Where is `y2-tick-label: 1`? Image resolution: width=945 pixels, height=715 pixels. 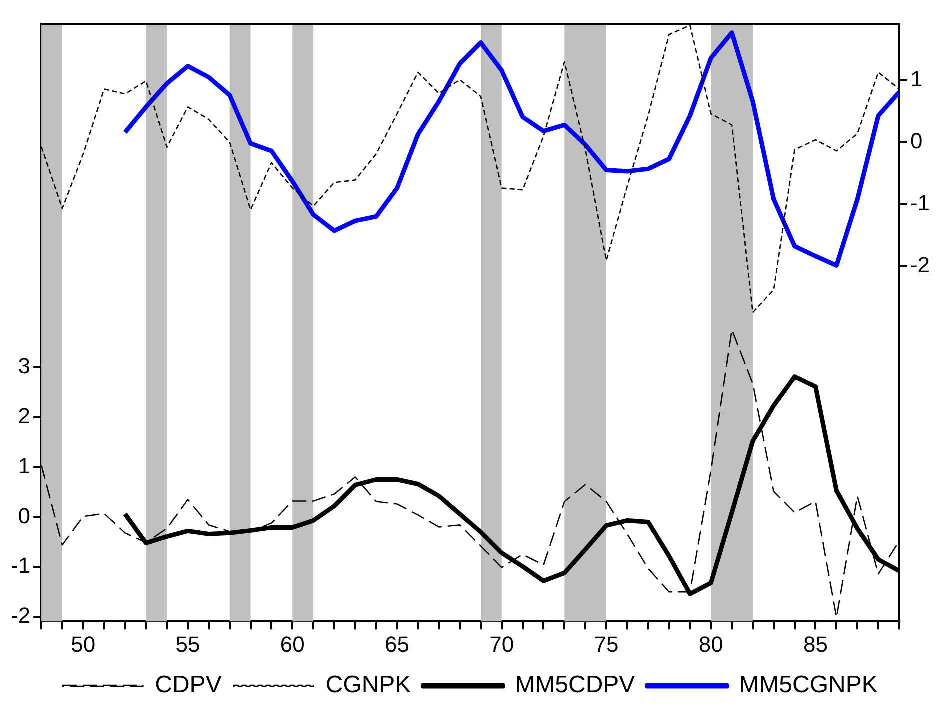
y2-tick-label: 1 is located at coordinates (916, 79).